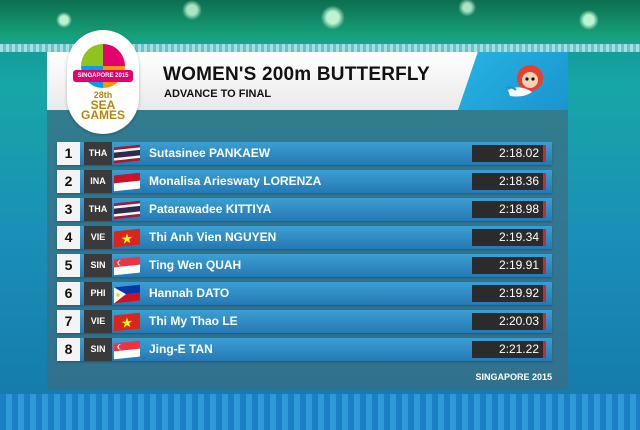 The image size is (640, 430). Describe the element at coordinates (68, 153) in the screenshot. I see `position-label: 1` at that location.